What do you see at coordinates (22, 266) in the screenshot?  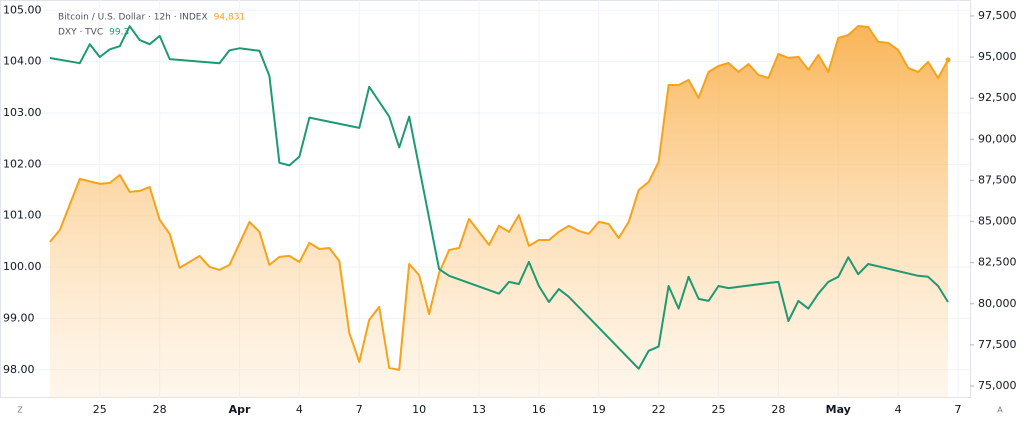 I see `y-tick-label: 100.00` at bounding box center [22, 266].